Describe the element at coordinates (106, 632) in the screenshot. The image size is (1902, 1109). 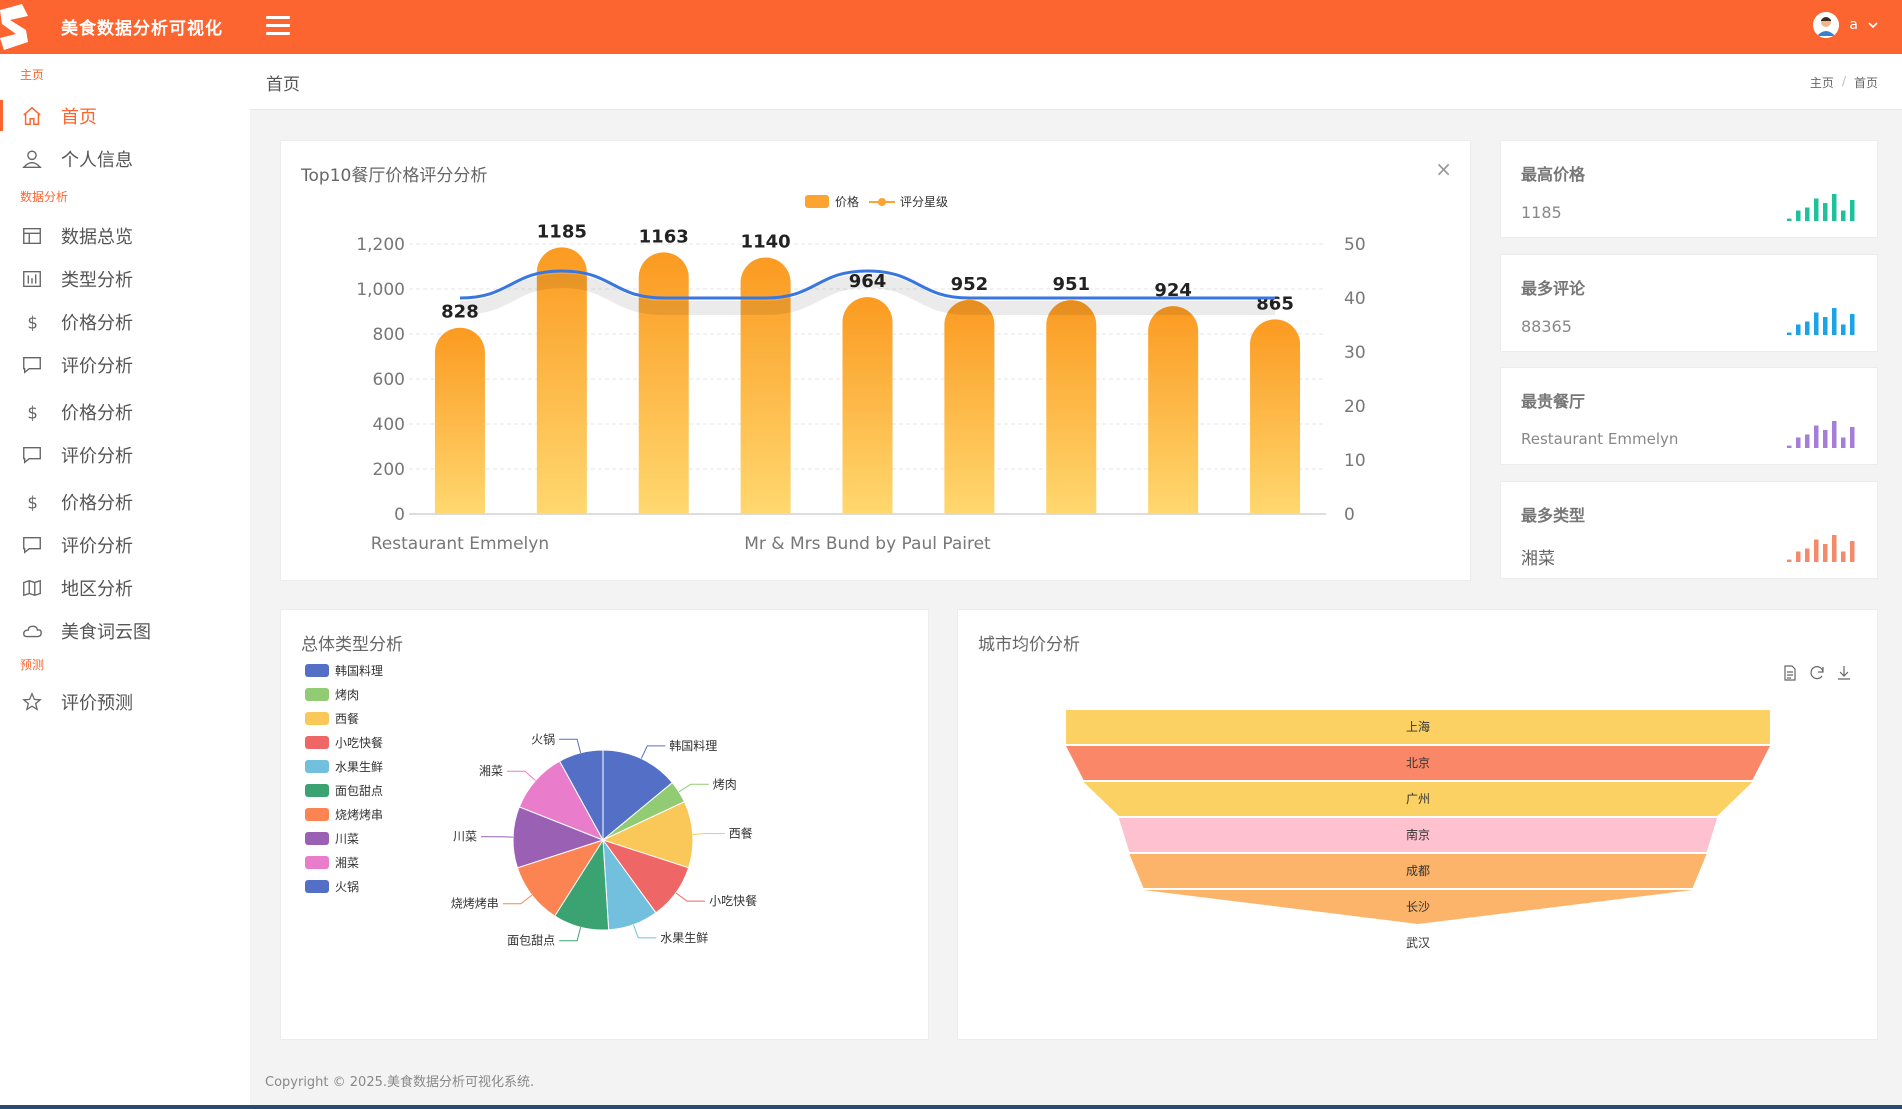
I see `sidebar-item-label: 美食词云图` at that location.